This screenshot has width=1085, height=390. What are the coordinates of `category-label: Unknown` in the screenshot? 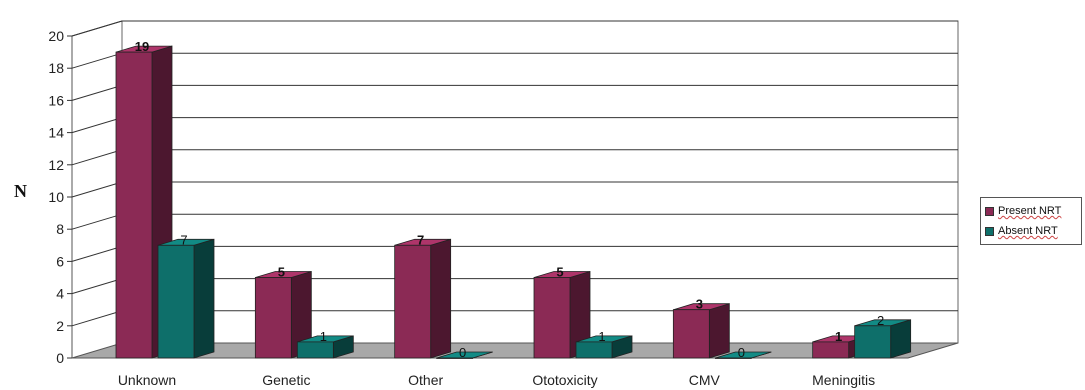 It's located at (147, 380).